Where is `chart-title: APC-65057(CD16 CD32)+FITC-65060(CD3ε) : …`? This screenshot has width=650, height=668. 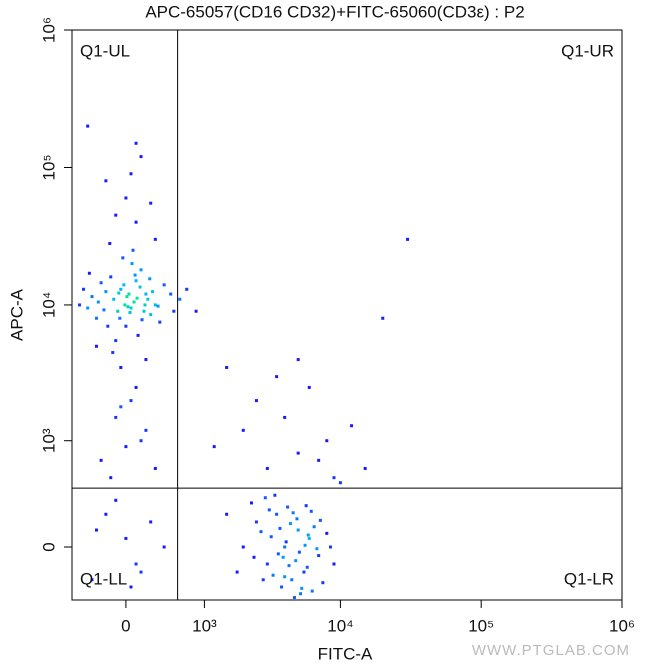 chart-title: APC-65057(CD16 CD32)+FITC-65060(CD3ε) : … is located at coordinates (334, 11).